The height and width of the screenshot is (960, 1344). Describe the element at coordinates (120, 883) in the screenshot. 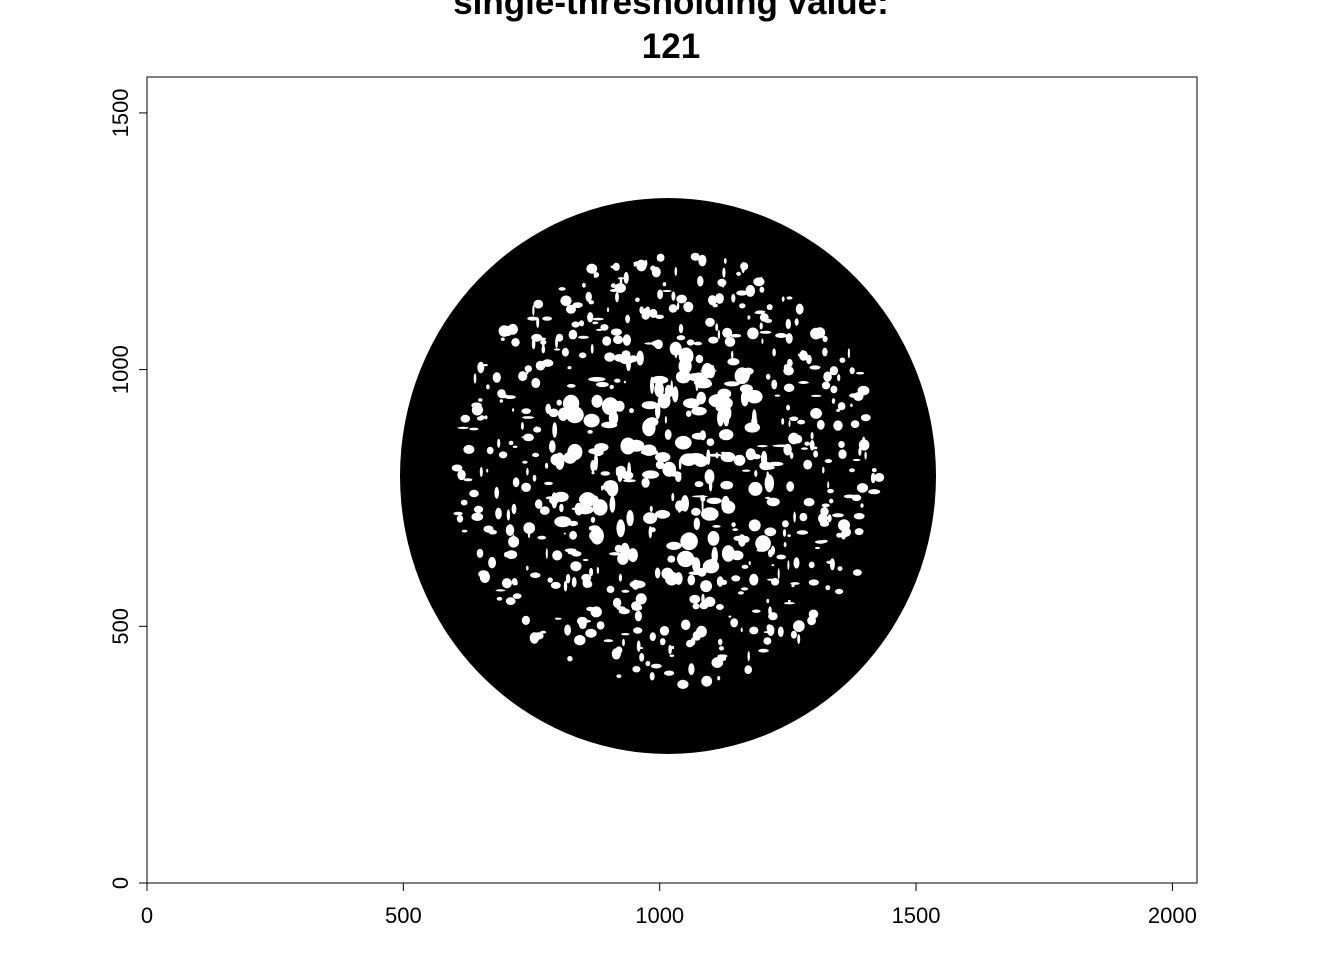

I see `y-tick-label: 0` at that location.